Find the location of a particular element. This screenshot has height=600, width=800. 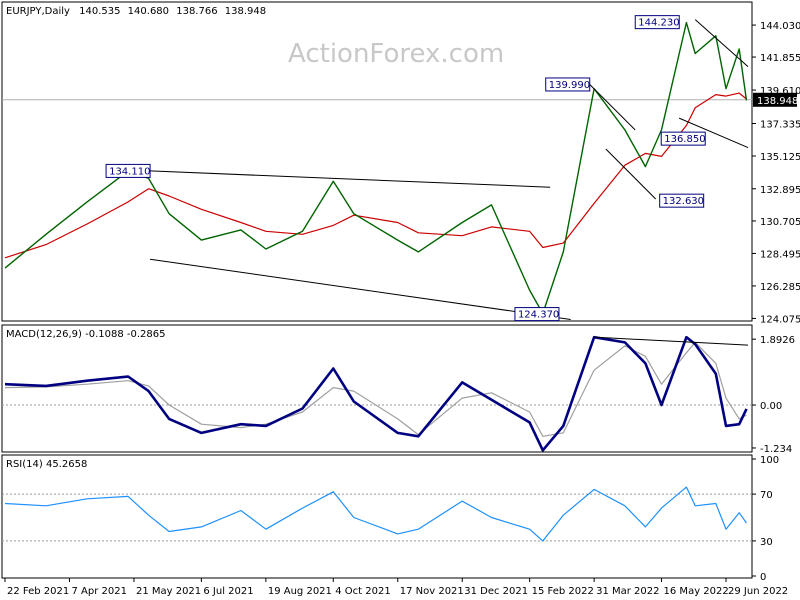

rsi-y-tick-label: 100 is located at coordinates (769, 460).